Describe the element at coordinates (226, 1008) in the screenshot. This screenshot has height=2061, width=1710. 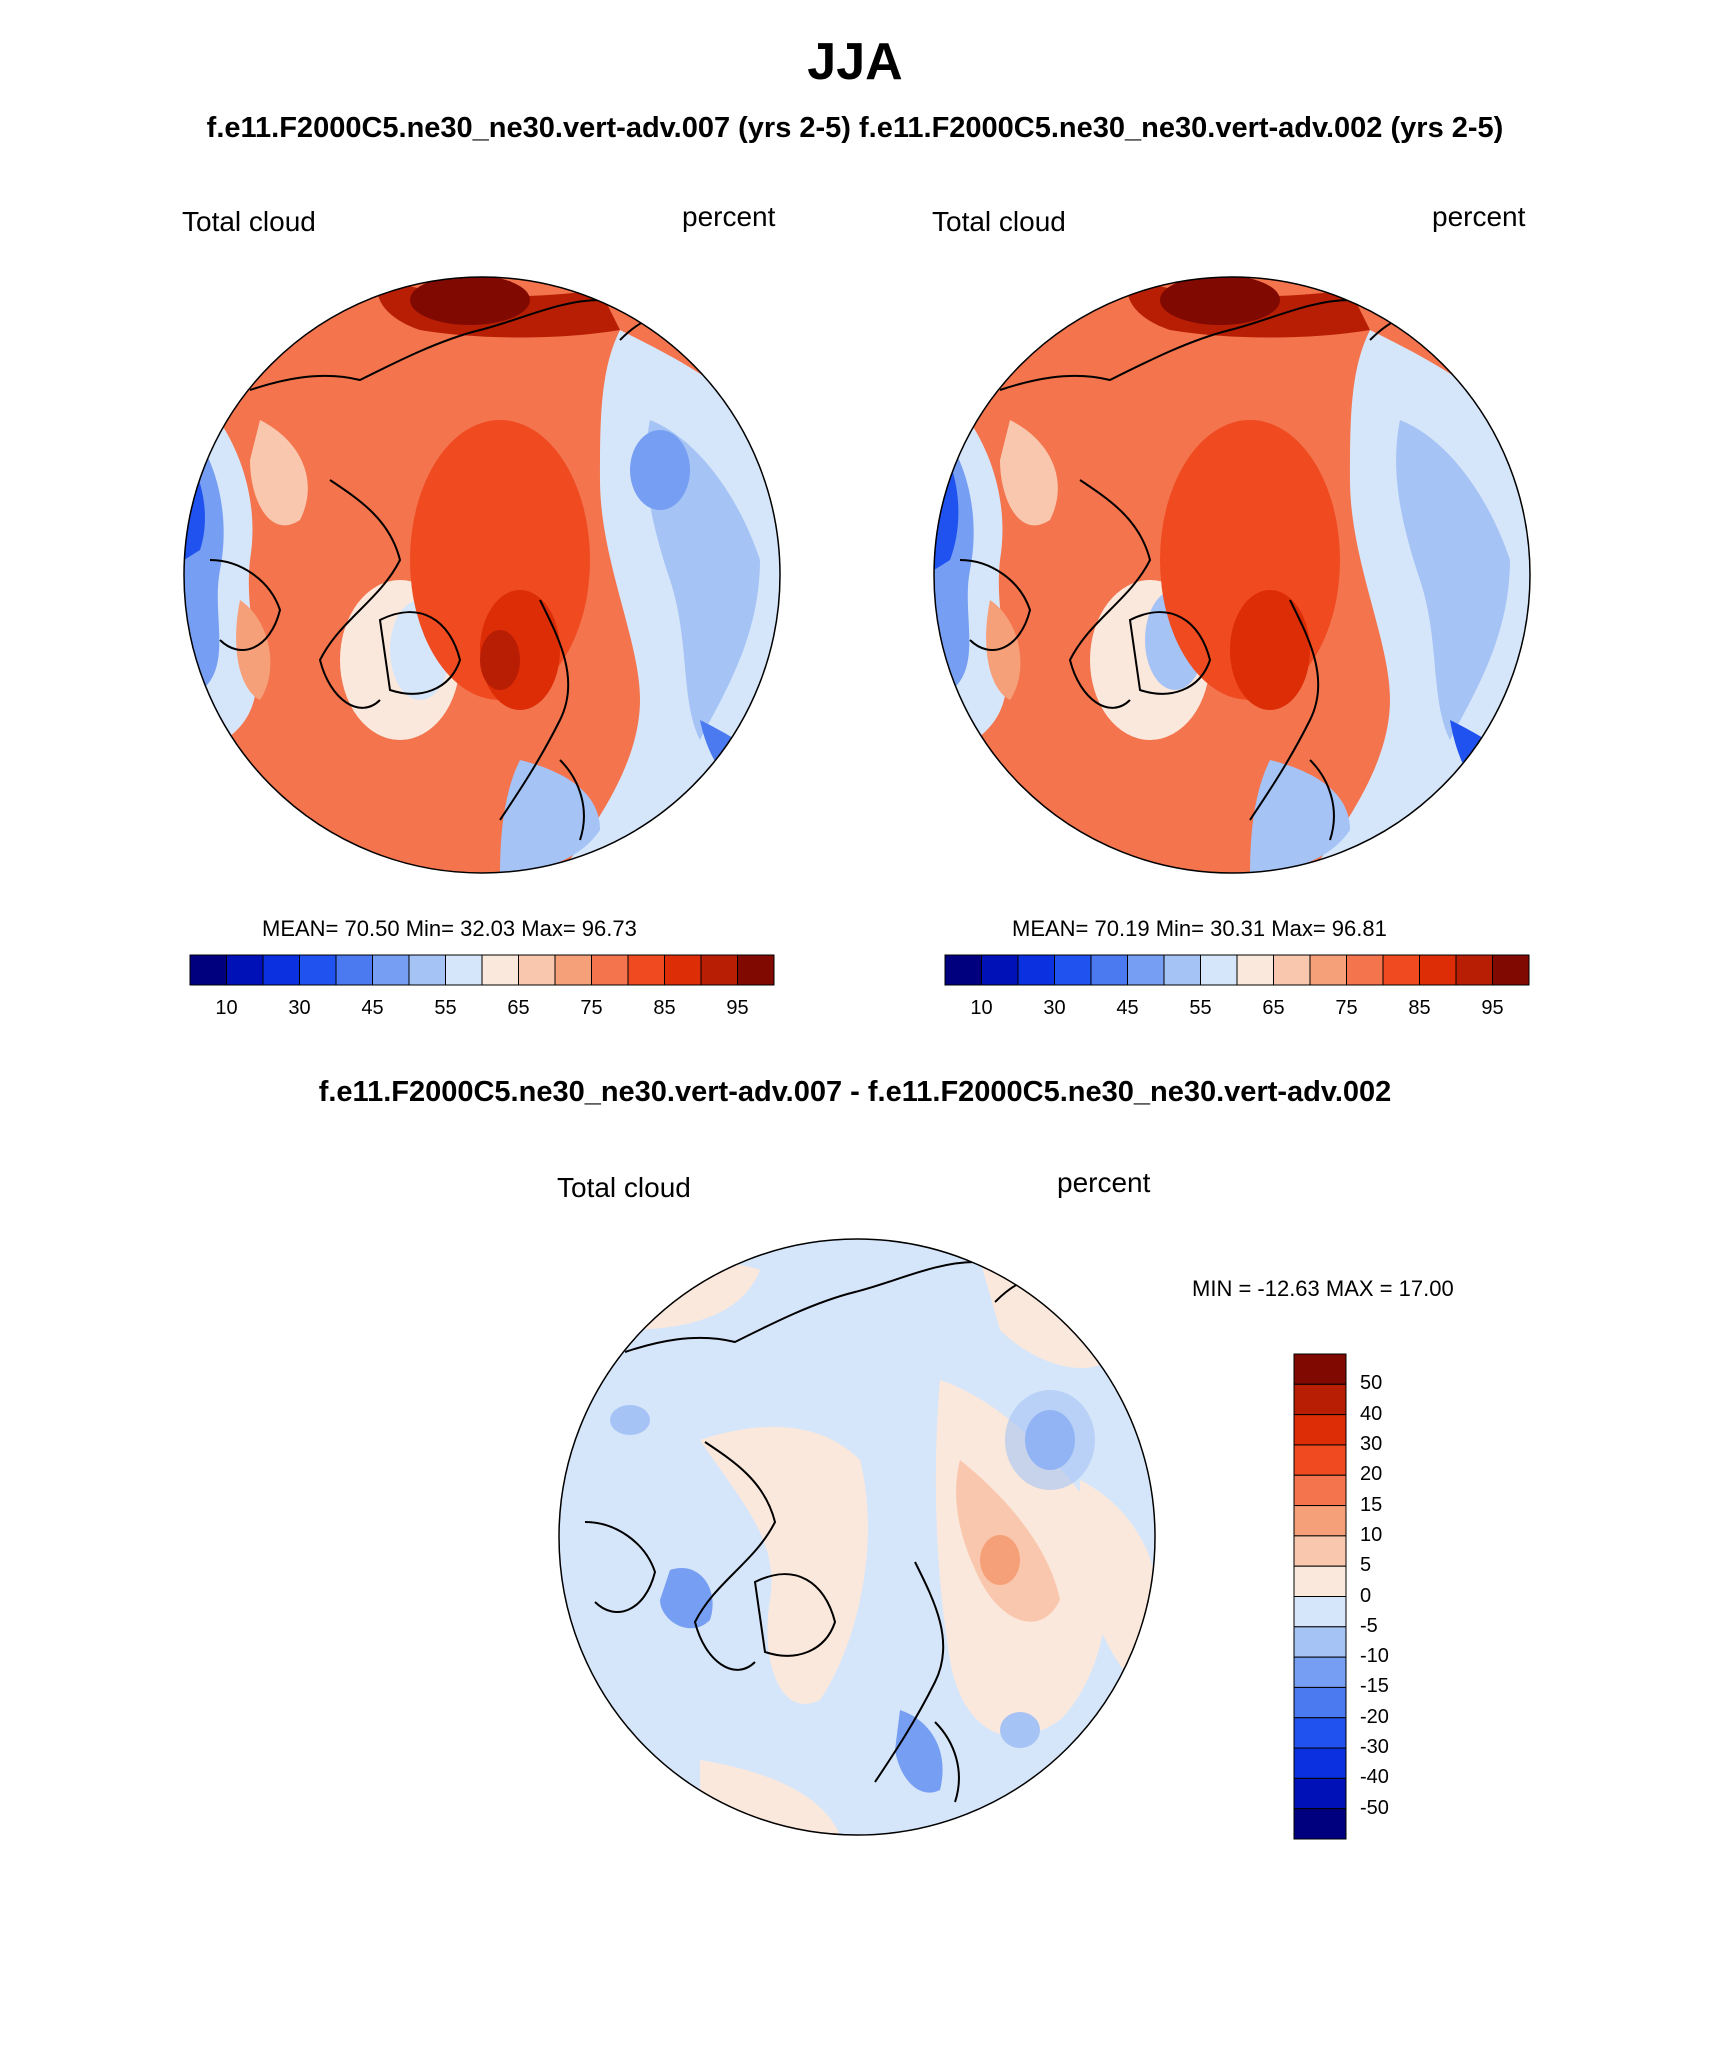
I see `left-colorbar-tick-label: 10` at that location.